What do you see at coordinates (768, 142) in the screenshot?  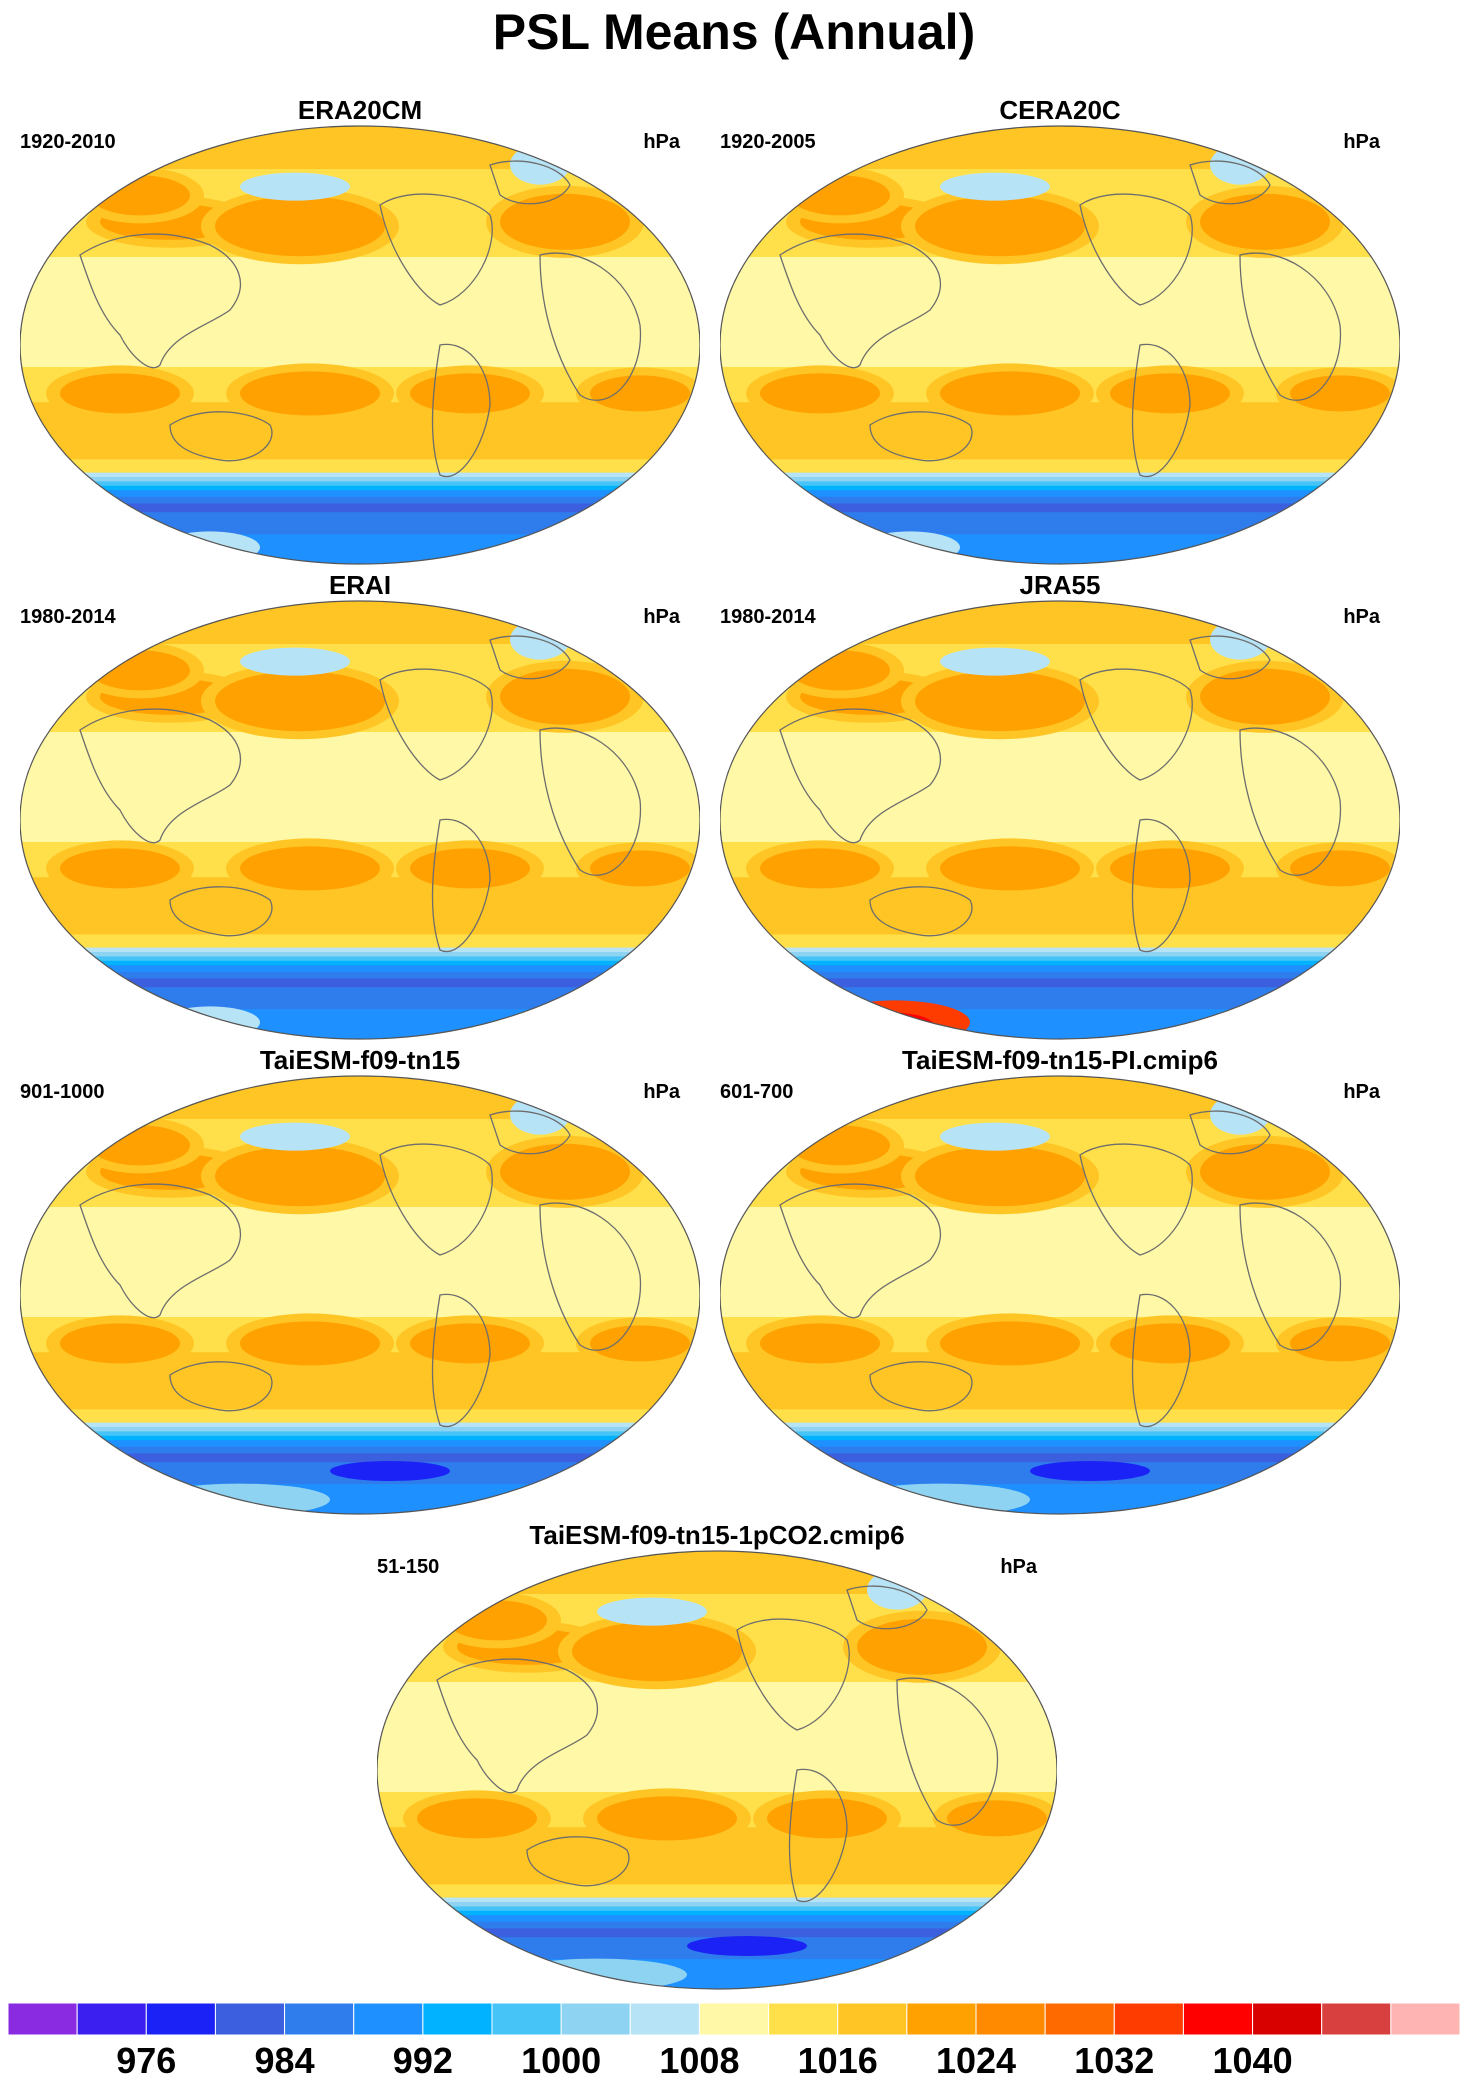 I see `panel-years: 1920-2005` at bounding box center [768, 142].